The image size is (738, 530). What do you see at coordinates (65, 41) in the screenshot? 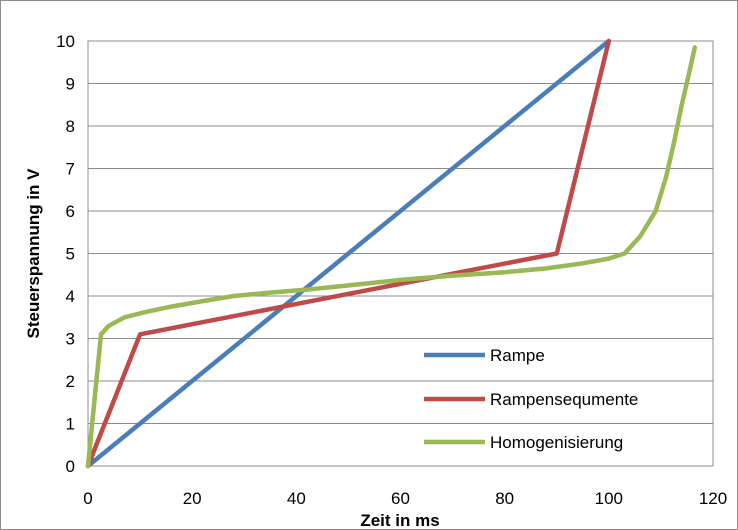
I see `y-tick-label: 10` at bounding box center [65, 41].